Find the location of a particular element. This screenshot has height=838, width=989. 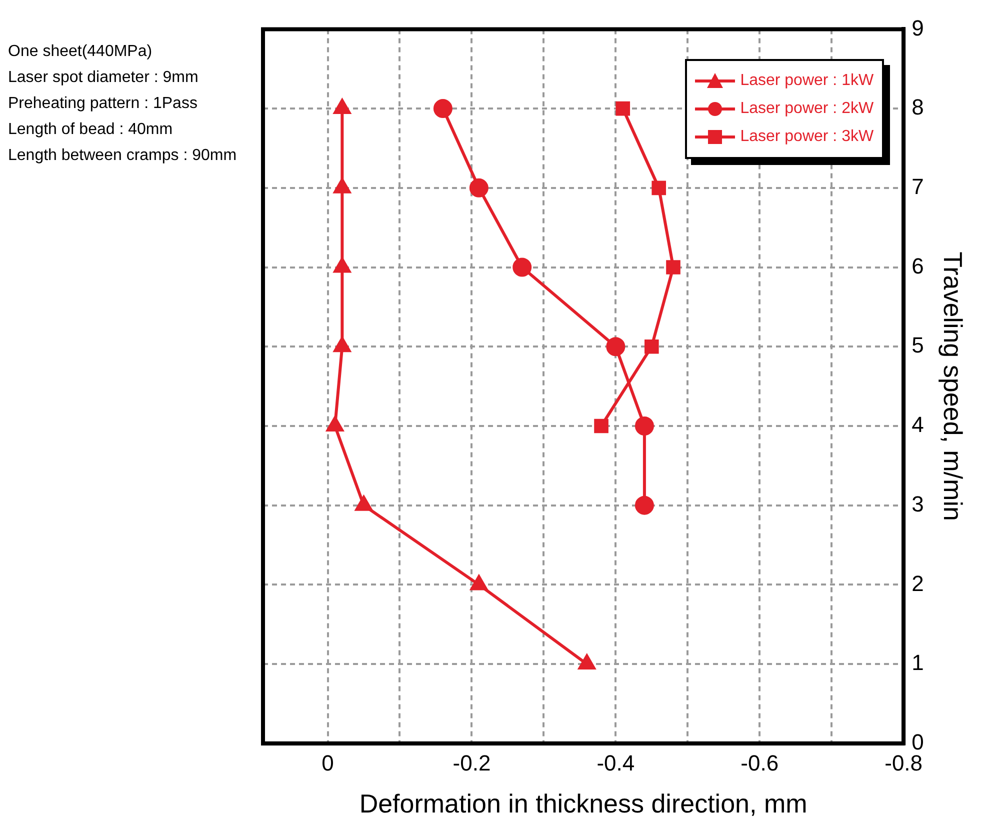

x-tick-label: -0.2 is located at coordinates (471, 763).